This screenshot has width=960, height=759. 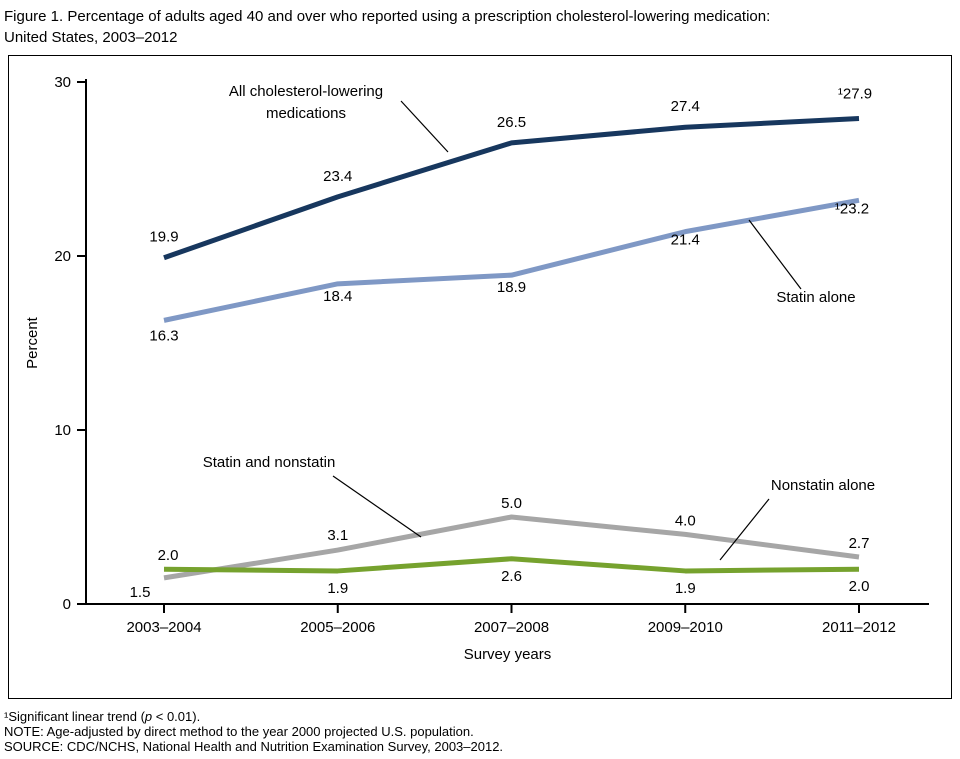 What do you see at coordinates (480, 716) in the screenshot?
I see `footnote-significance: ¹Significant linear trend (p < 0.01).` at bounding box center [480, 716].